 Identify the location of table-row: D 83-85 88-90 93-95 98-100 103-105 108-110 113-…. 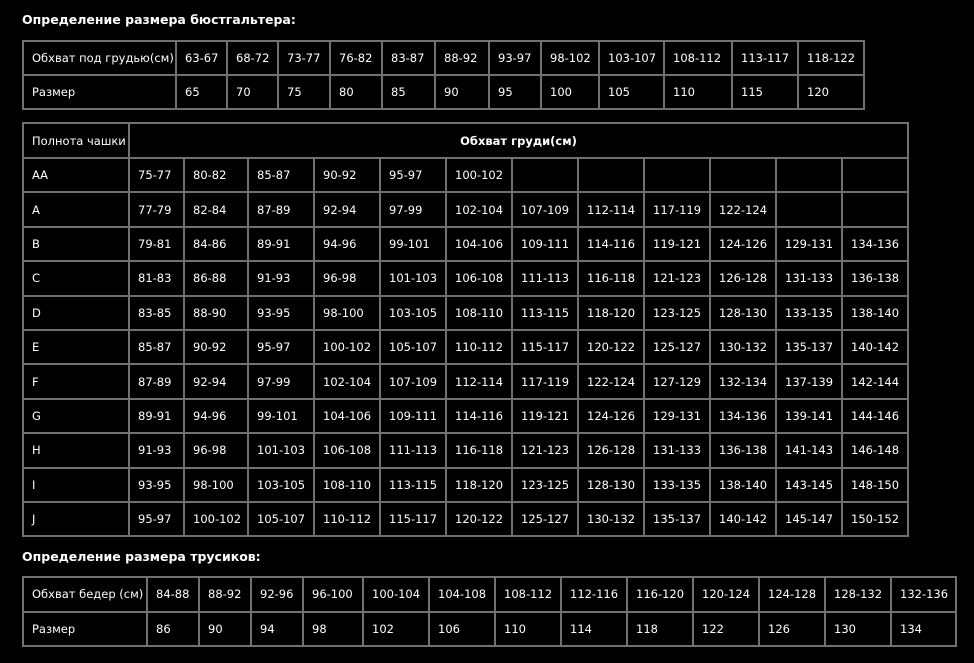
(466, 312).